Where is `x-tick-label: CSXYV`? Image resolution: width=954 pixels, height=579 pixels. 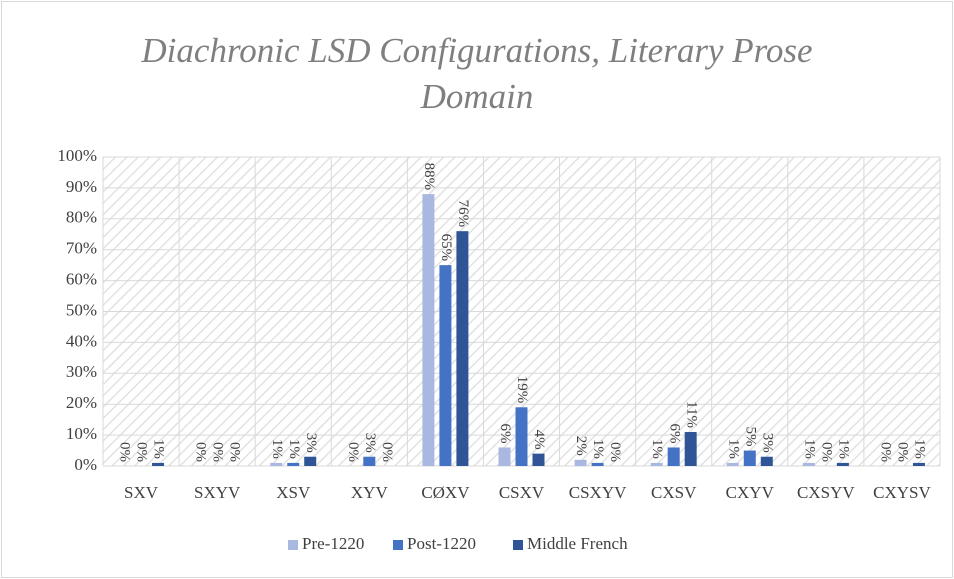 x-tick-label: CSXYV is located at coordinates (598, 492).